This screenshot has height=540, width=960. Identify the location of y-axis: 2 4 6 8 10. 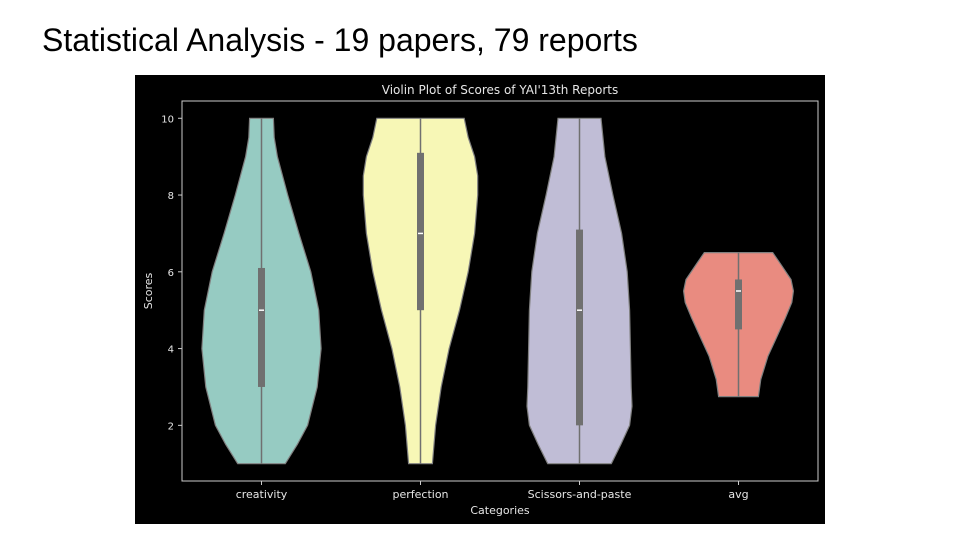
(171, 273).